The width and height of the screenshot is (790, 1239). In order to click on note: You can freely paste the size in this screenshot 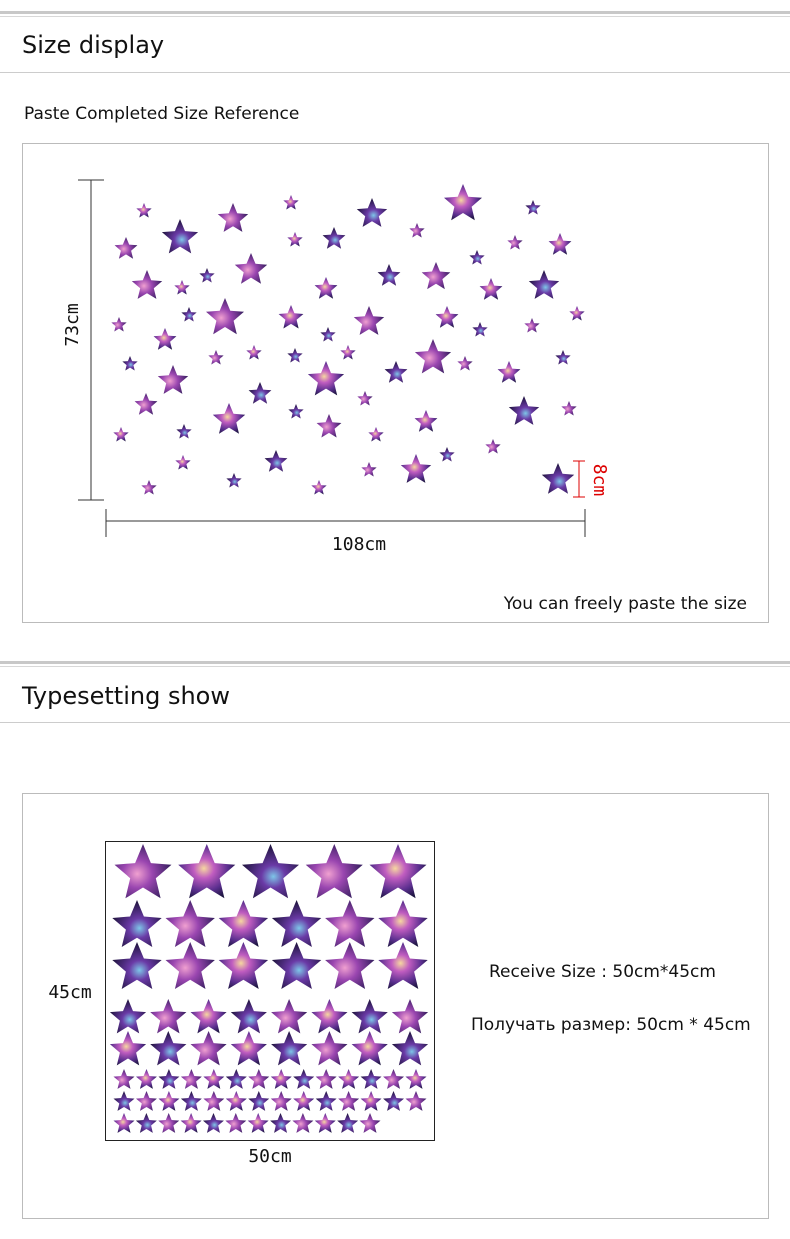, I will do `click(625, 604)`.